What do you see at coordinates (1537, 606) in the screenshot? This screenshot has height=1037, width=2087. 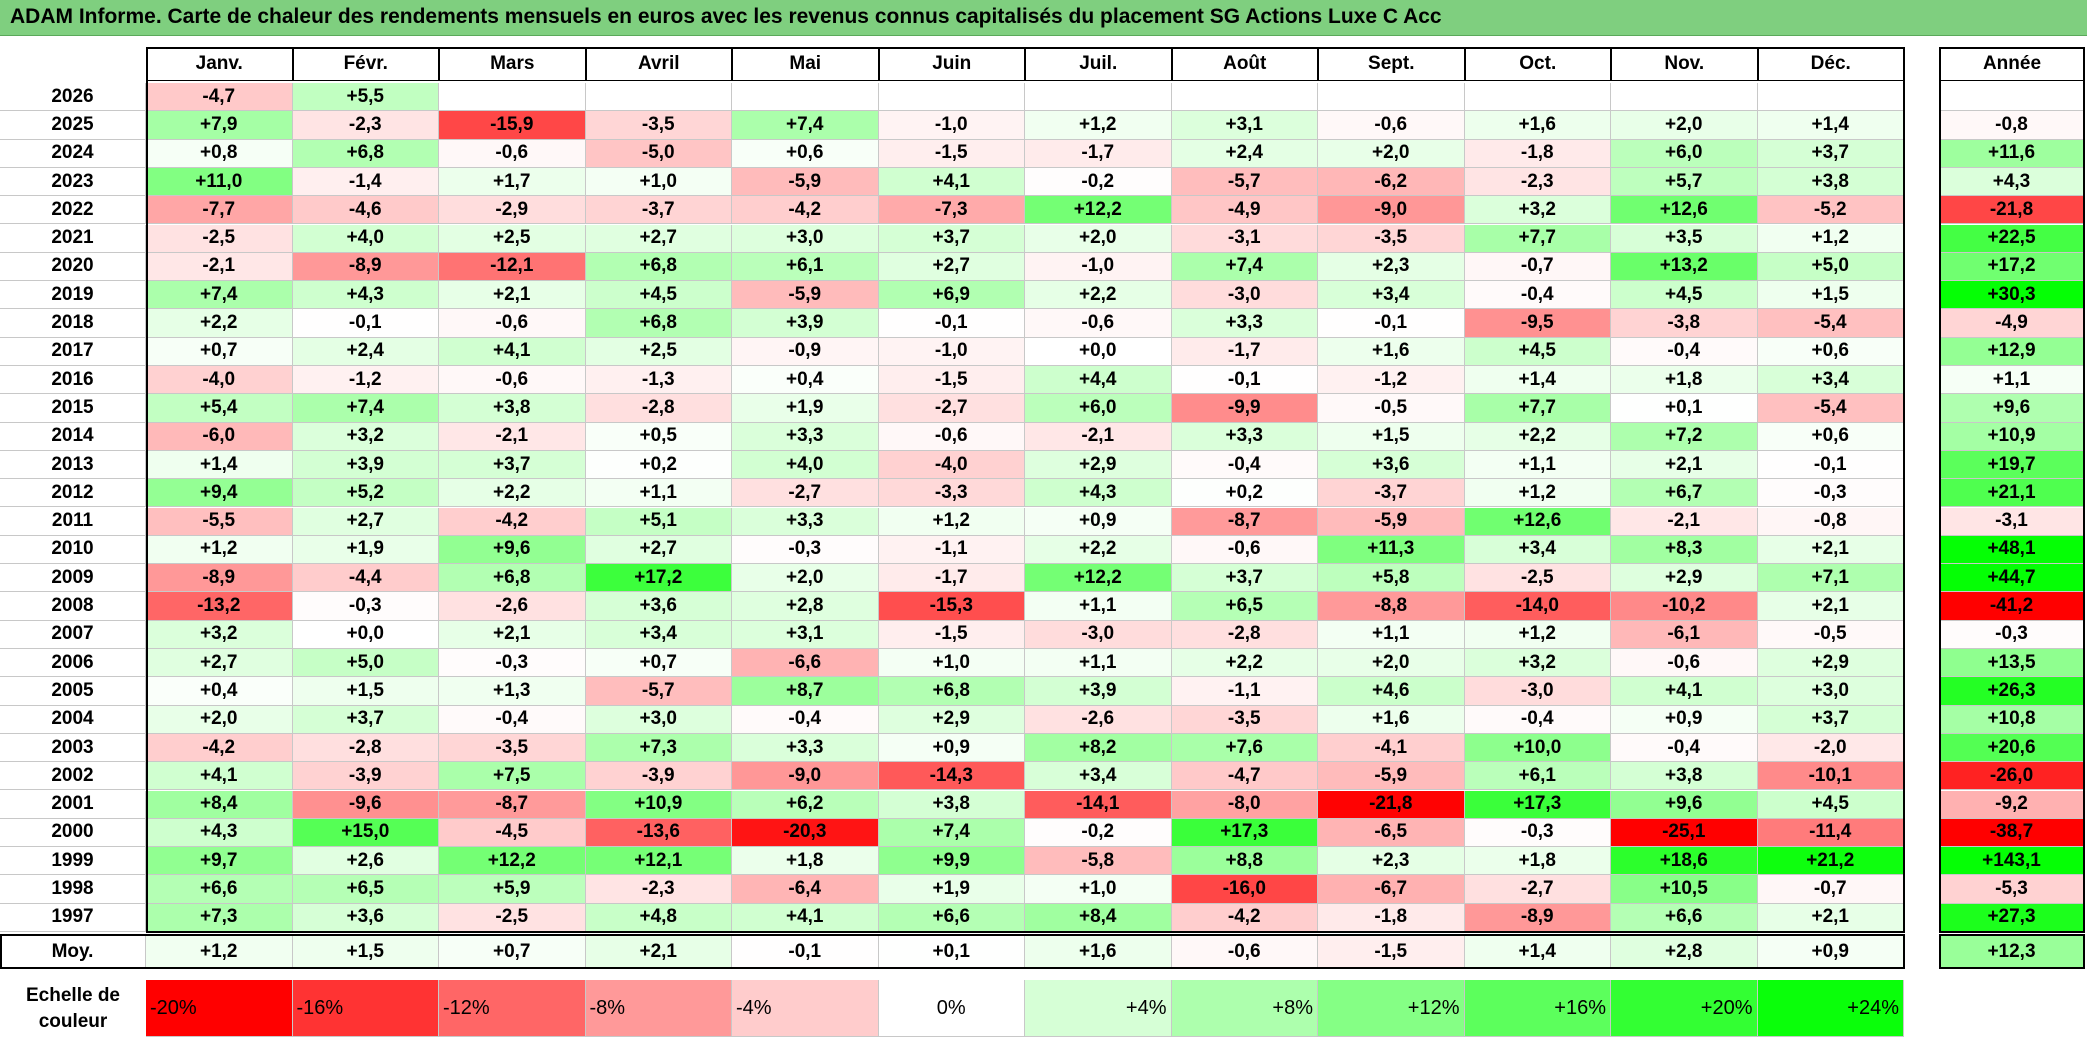 I see `heatmap-cell: -14,0` at bounding box center [1537, 606].